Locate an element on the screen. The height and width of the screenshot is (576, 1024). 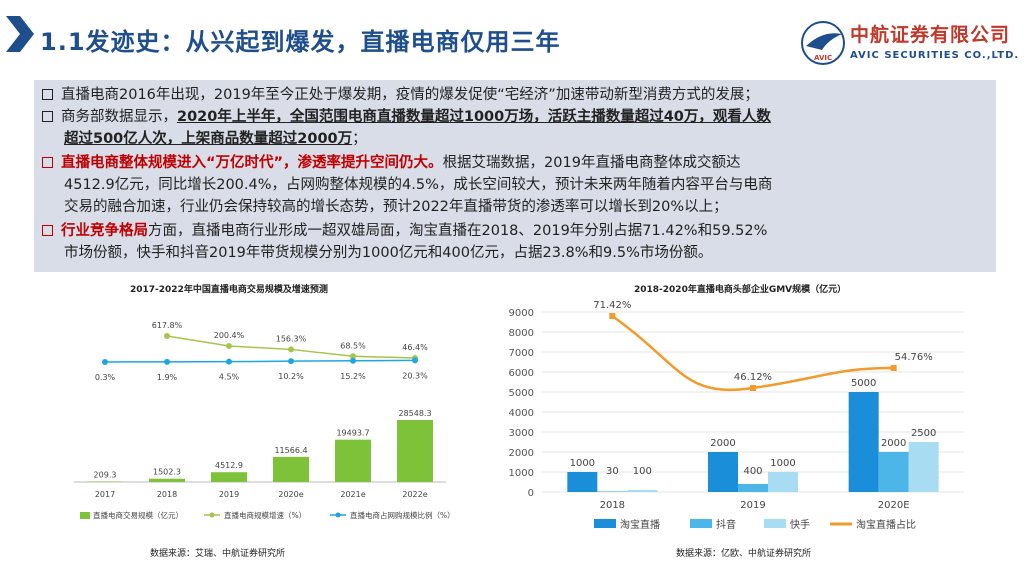
x-tick-2021e: 2021e is located at coordinates (352, 494).